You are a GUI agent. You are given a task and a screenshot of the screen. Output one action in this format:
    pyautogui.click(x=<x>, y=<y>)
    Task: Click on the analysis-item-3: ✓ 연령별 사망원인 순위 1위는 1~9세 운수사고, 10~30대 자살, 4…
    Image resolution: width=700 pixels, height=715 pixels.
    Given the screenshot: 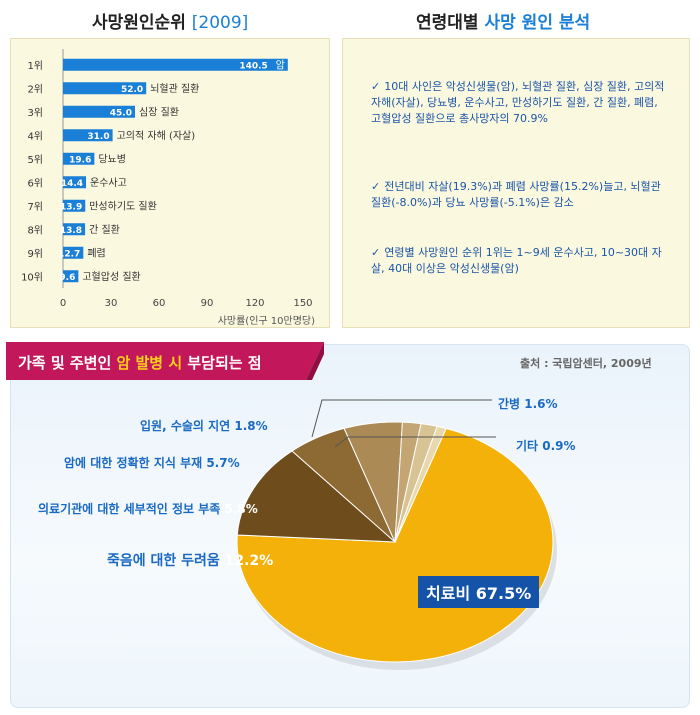 What is the action you would take?
    pyautogui.click(x=521, y=261)
    